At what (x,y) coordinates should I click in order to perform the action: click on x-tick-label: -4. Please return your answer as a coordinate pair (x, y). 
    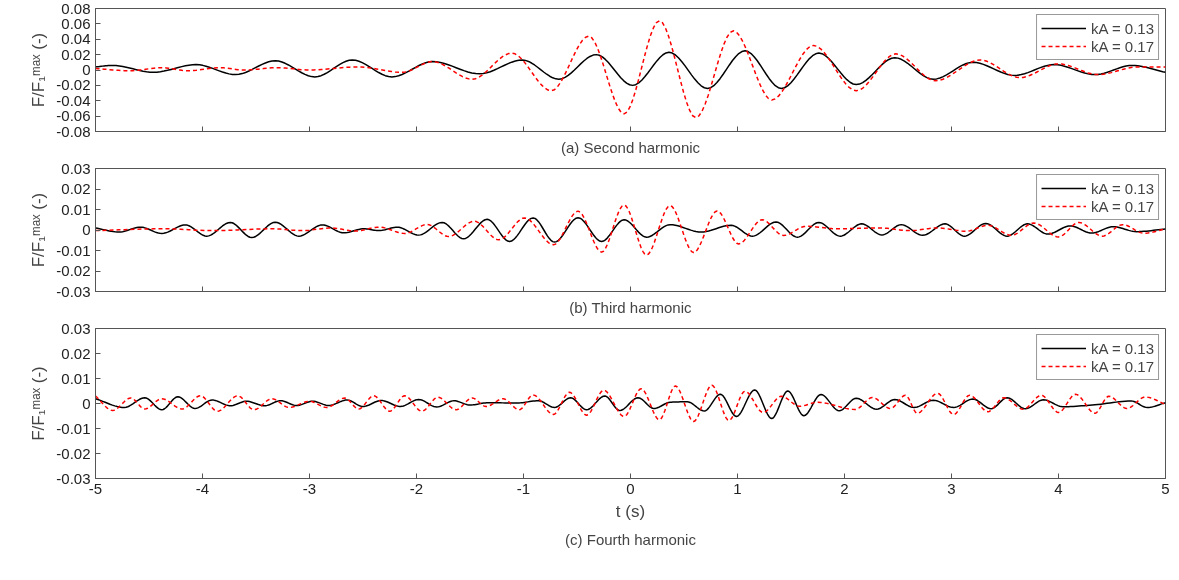
    Looking at the image, I should click on (202, 488).